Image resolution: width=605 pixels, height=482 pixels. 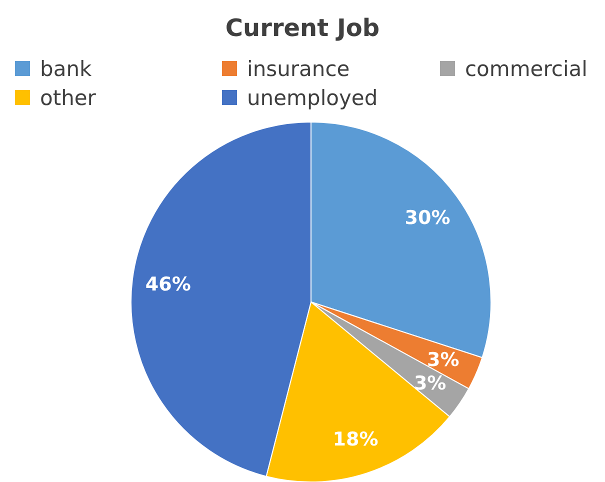 I want to click on legend-label: commercial, so click(x=526, y=69).